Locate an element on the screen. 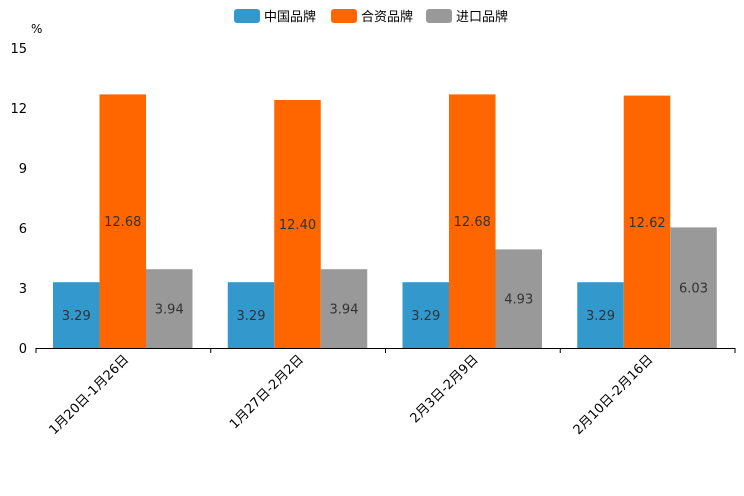 The width and height of the screenshot is (744, 496). legend-item: 合资品牌 is located at coordinates (372, 17).